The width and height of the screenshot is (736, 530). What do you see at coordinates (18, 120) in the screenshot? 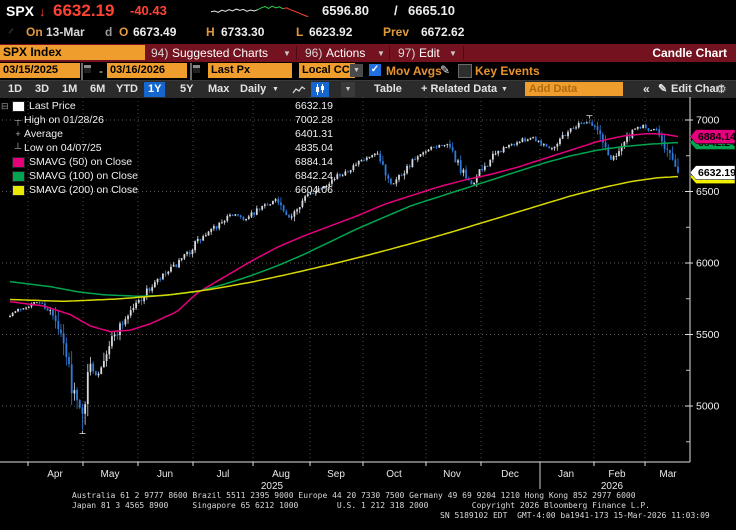
I see `high-marker-icon: ┬` at bounding box center [18, 120].